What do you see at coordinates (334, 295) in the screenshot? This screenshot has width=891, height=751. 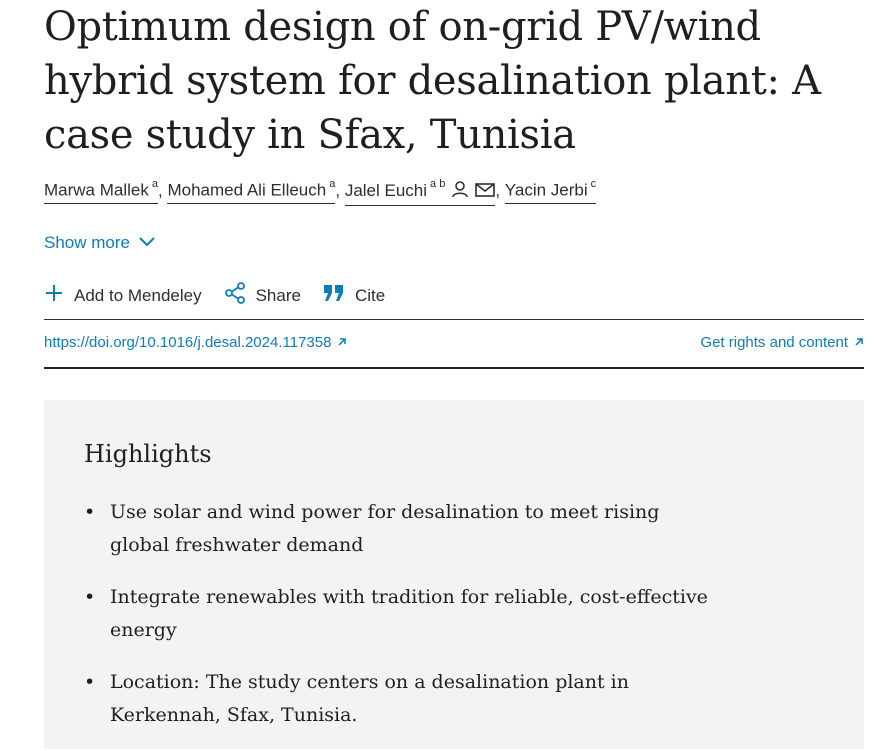 I see `quote-icon` at bounding box center [334, 295].